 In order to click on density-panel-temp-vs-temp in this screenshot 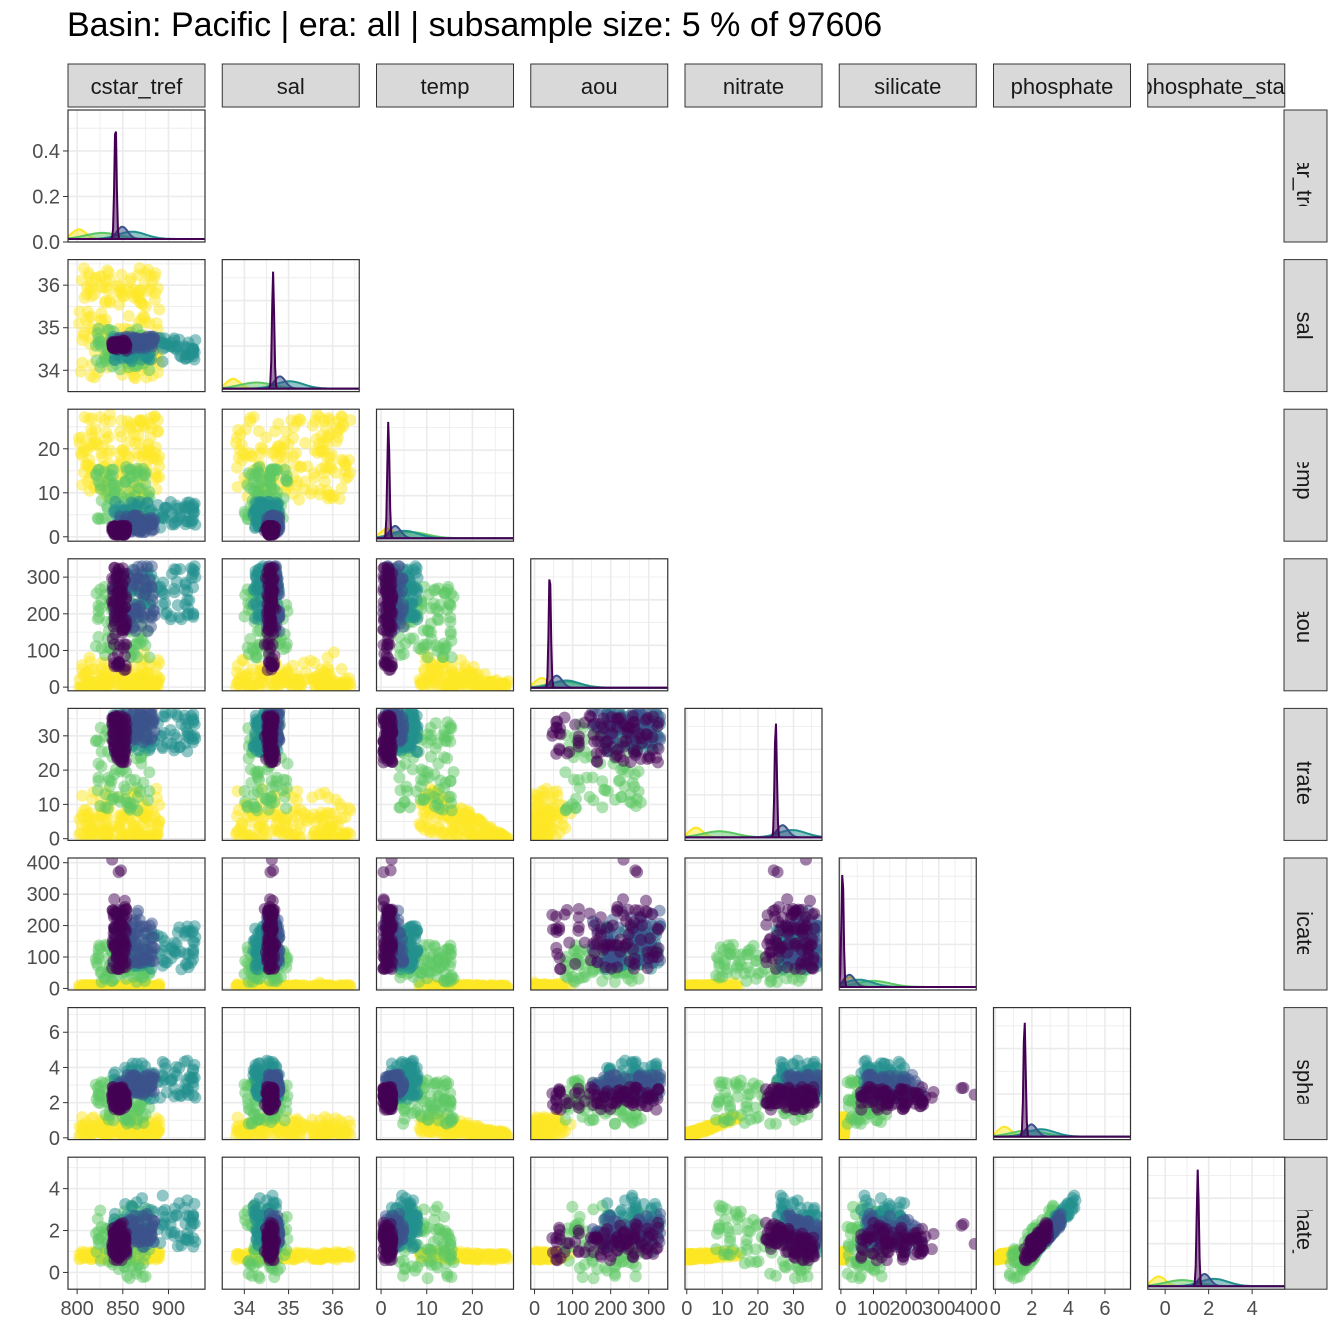, I will do `click(445, 475)`.